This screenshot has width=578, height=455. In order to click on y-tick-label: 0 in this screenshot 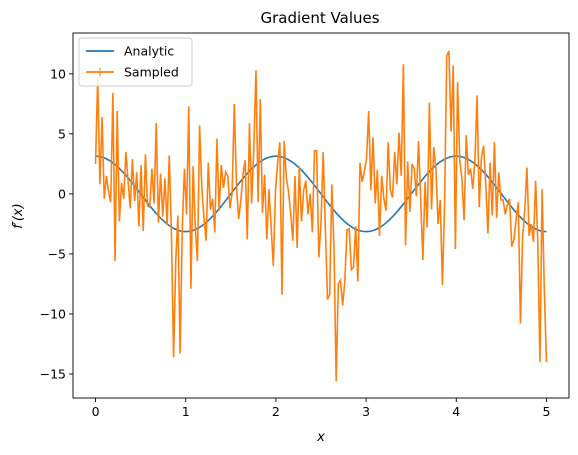, I will do `click(62, 193)`.